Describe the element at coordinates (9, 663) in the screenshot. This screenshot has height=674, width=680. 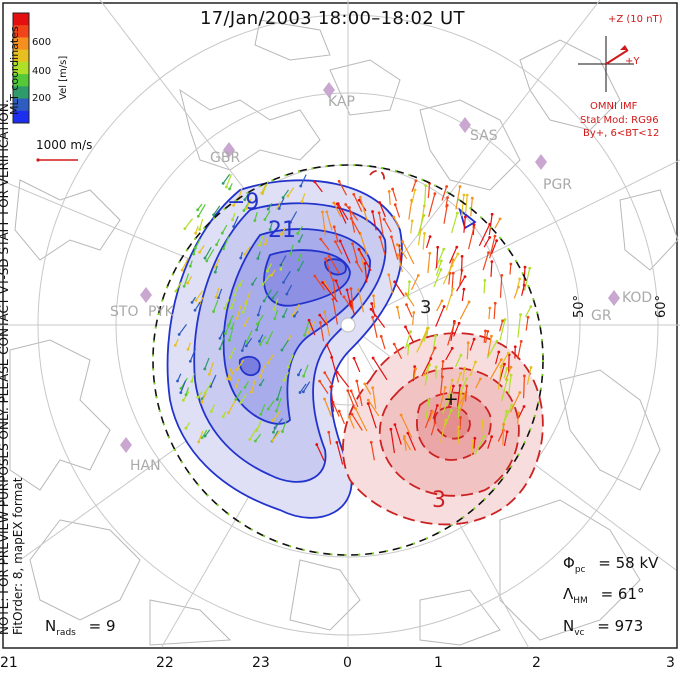
I see `mlt-label-21: 21` at that location.